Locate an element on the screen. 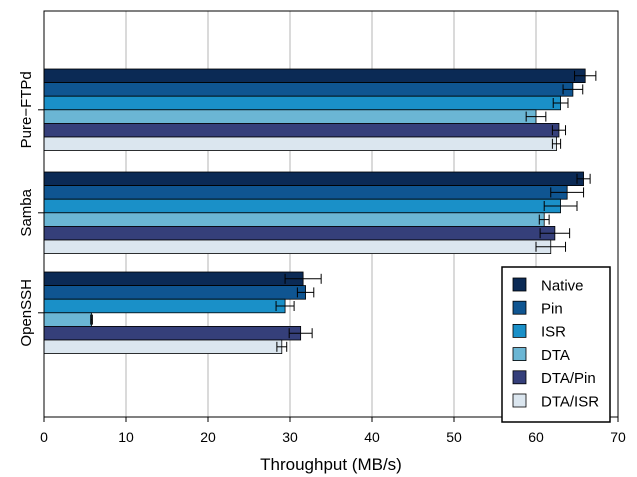 This screenshot has width=637, height=477. x-tick-label: 50 is located at coordinates (454, 437).